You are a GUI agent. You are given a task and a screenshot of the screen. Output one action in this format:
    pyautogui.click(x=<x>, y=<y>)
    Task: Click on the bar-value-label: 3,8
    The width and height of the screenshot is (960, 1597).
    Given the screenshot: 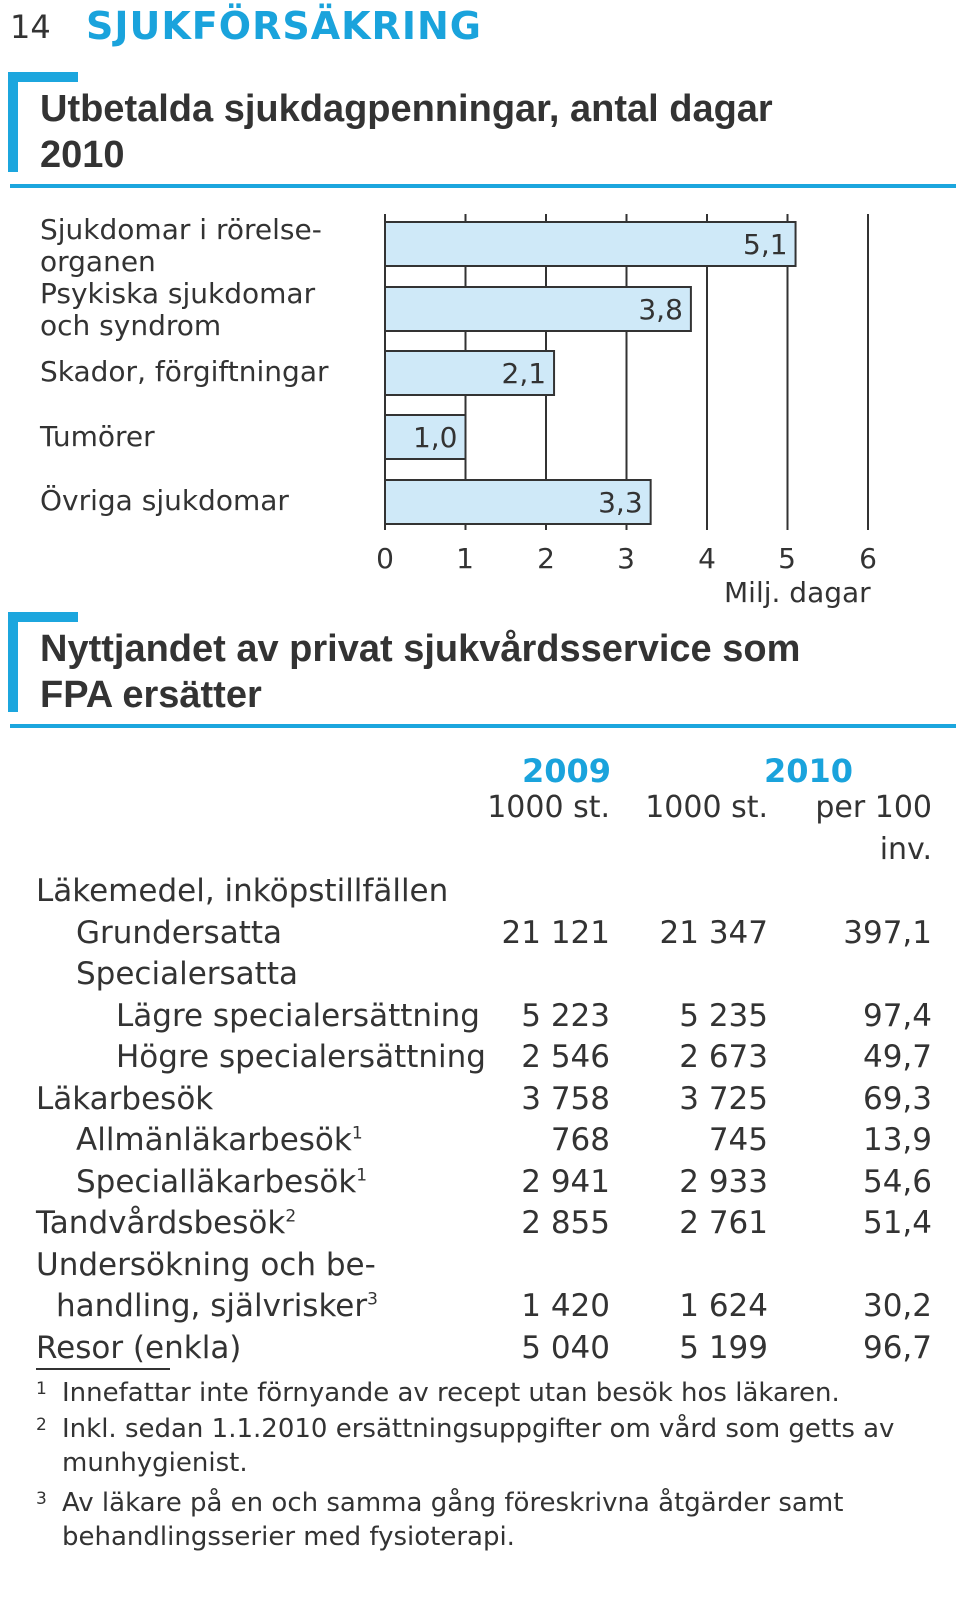 What is the action you would take?
    pyautogui.click(x=660, y=309)
    